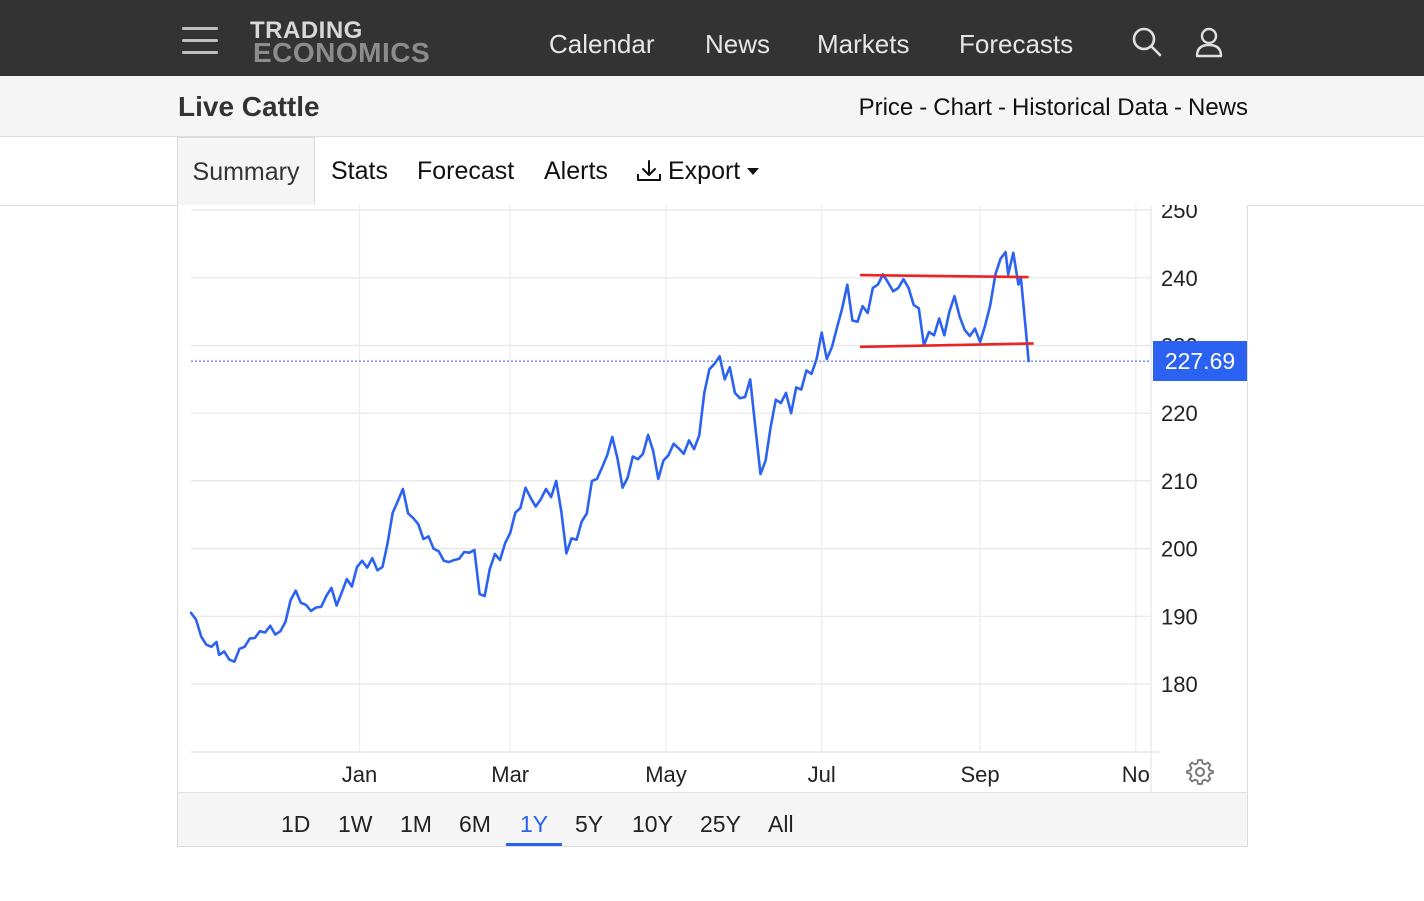  What do you see at coordinates (666, 774) in the screenshot?
I see `x-tick-label: May` at bounding box center [666, 774].